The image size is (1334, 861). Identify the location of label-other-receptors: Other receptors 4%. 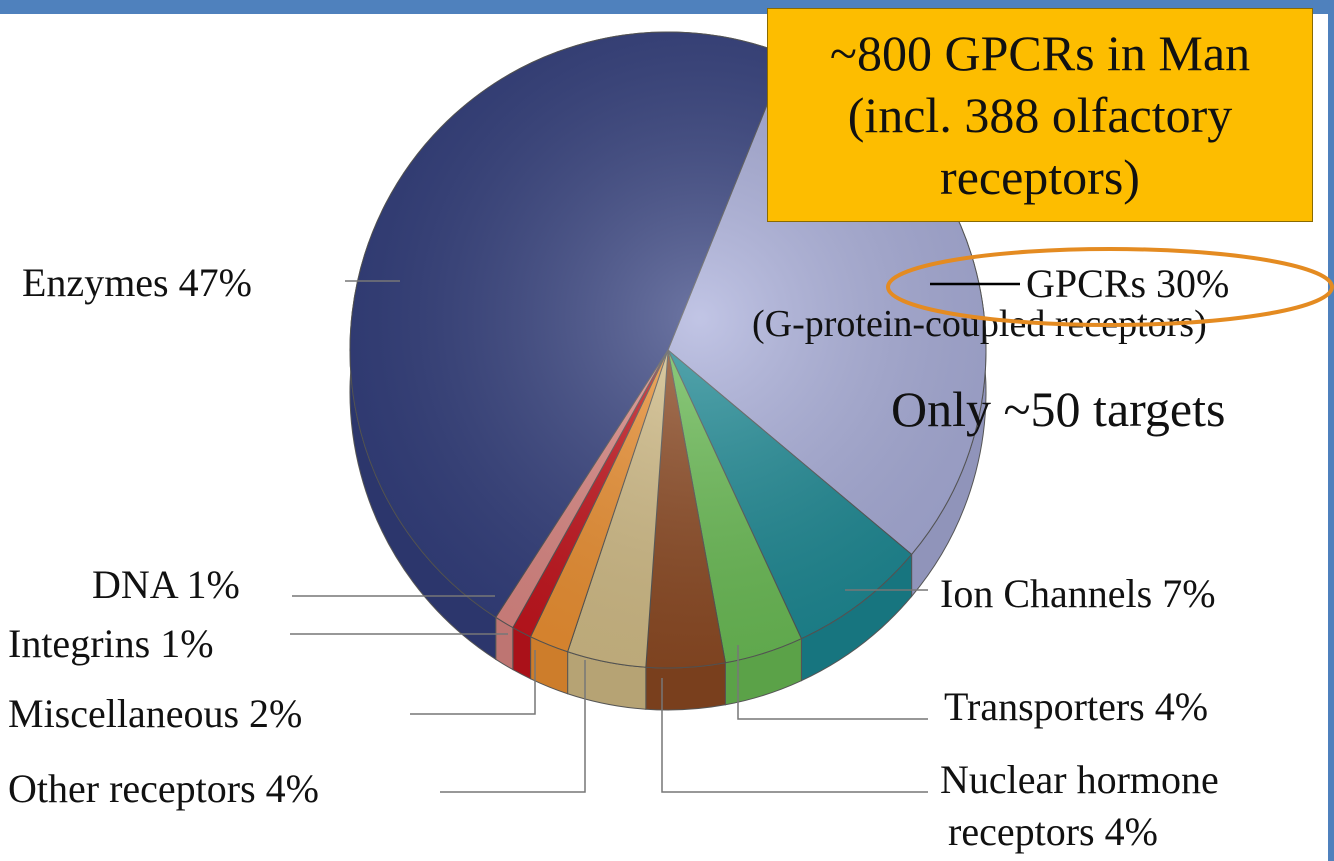
(163, 788).